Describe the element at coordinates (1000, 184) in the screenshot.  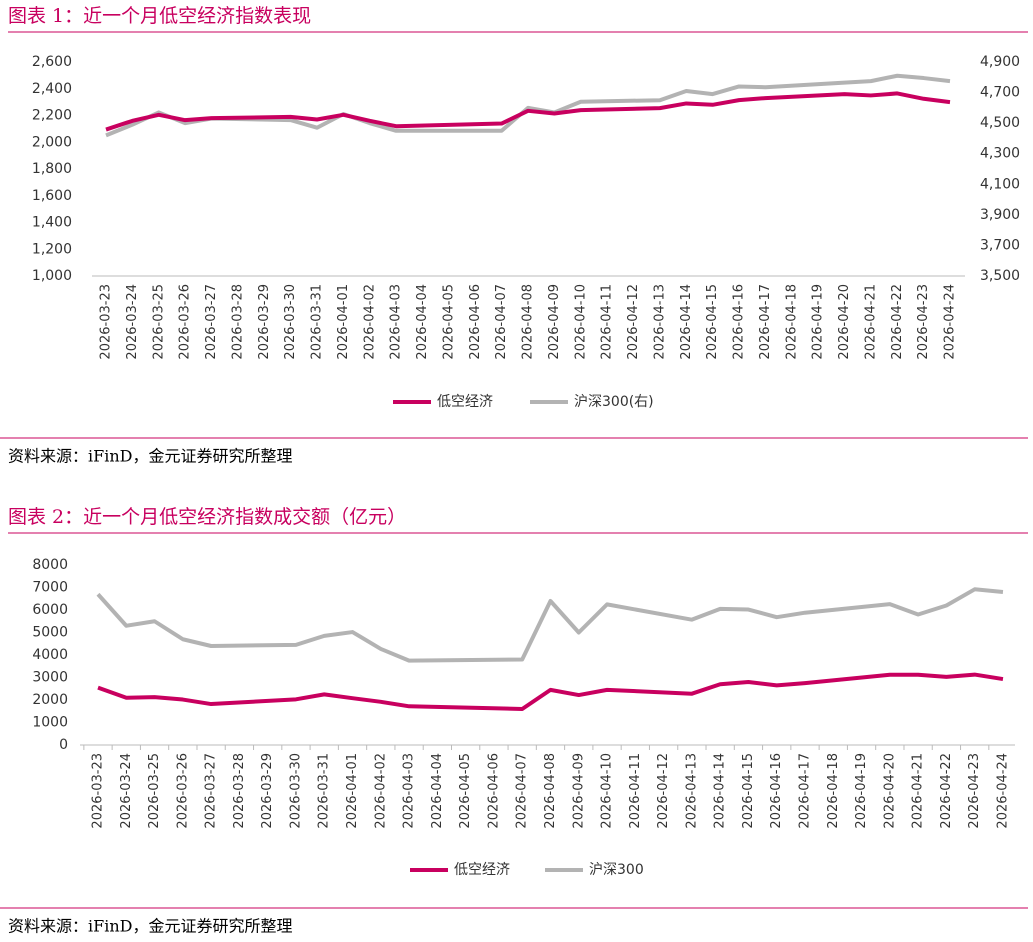
I see `y2-tick-label: 4,100` at that location.